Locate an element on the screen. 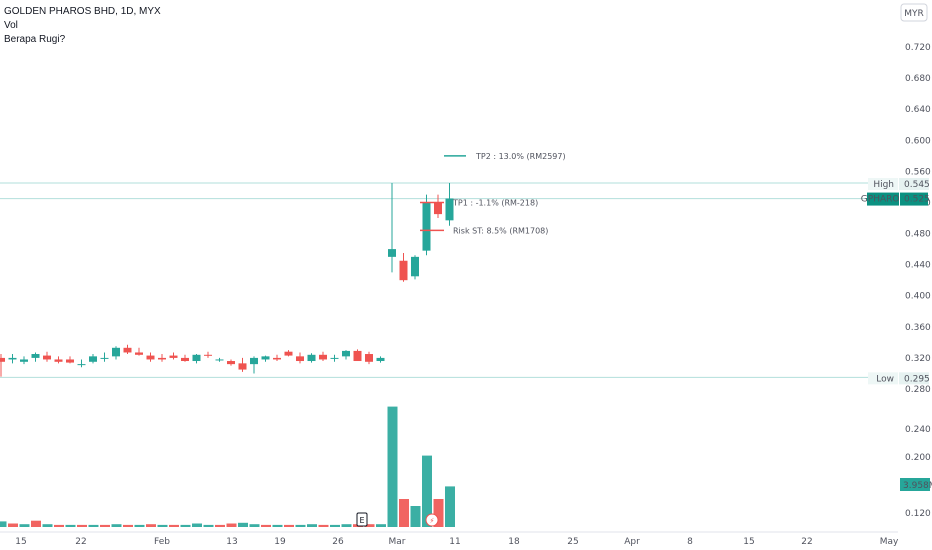  time-tick-label: Apr is located at coordinates (632, 542).